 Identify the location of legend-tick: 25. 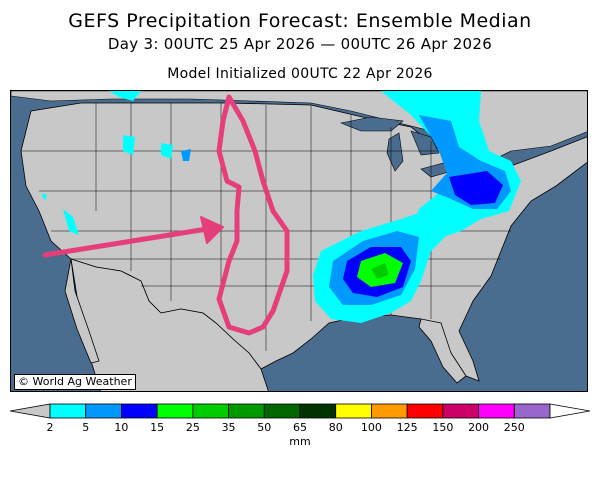
(192, 427).